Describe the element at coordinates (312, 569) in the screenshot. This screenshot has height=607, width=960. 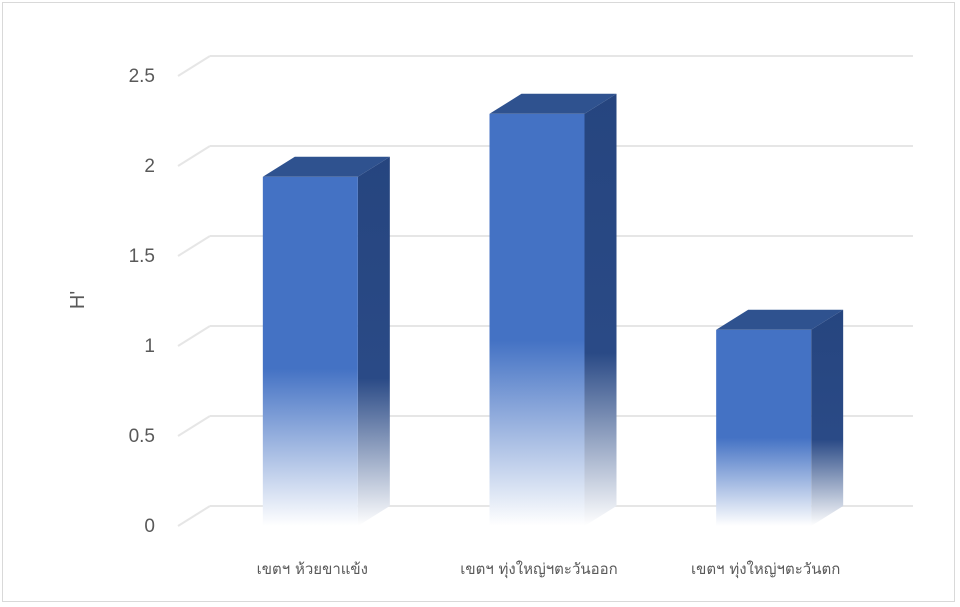
I see `x-category-label: เขตฯ ห้วยขาแข้ง` at that location.